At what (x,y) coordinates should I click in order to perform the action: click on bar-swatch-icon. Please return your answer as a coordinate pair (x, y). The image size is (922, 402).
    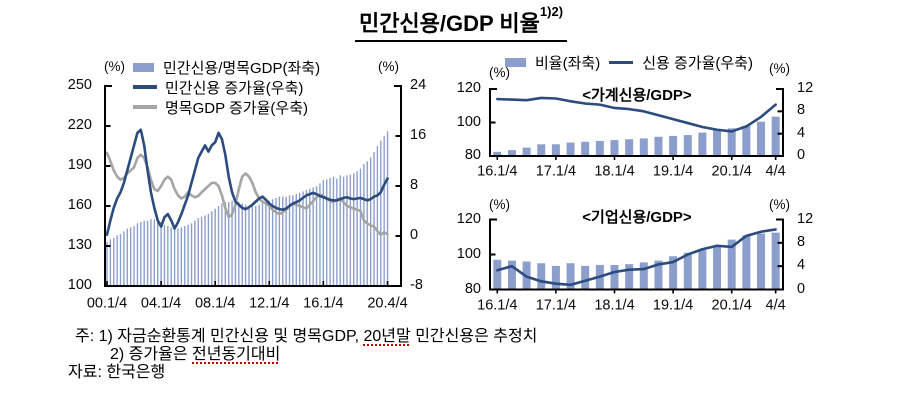
    Looking at the image, I should click on (515, 62).